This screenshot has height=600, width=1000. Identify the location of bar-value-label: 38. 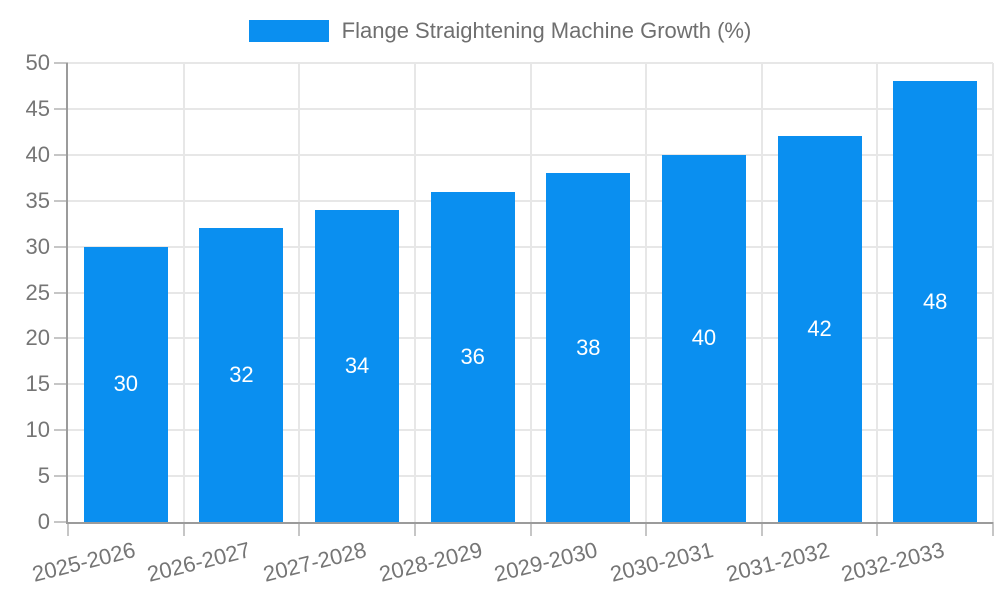
(588, 347).